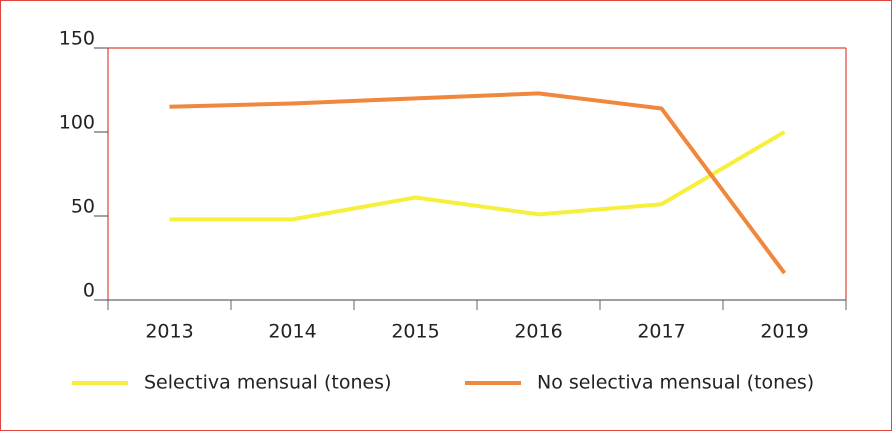  What do you see at coordinates (89, 291) in the screenshot?
I see `y-tick-label: 0` at bounding box center [89, 291].